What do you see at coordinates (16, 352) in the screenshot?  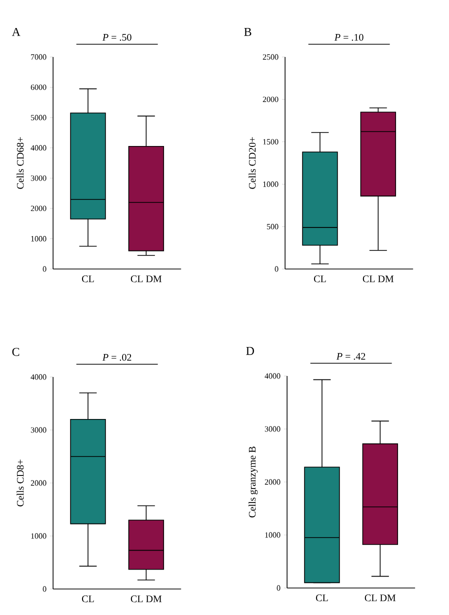 I see `chart-title: C` at bounding box center [16, 352].